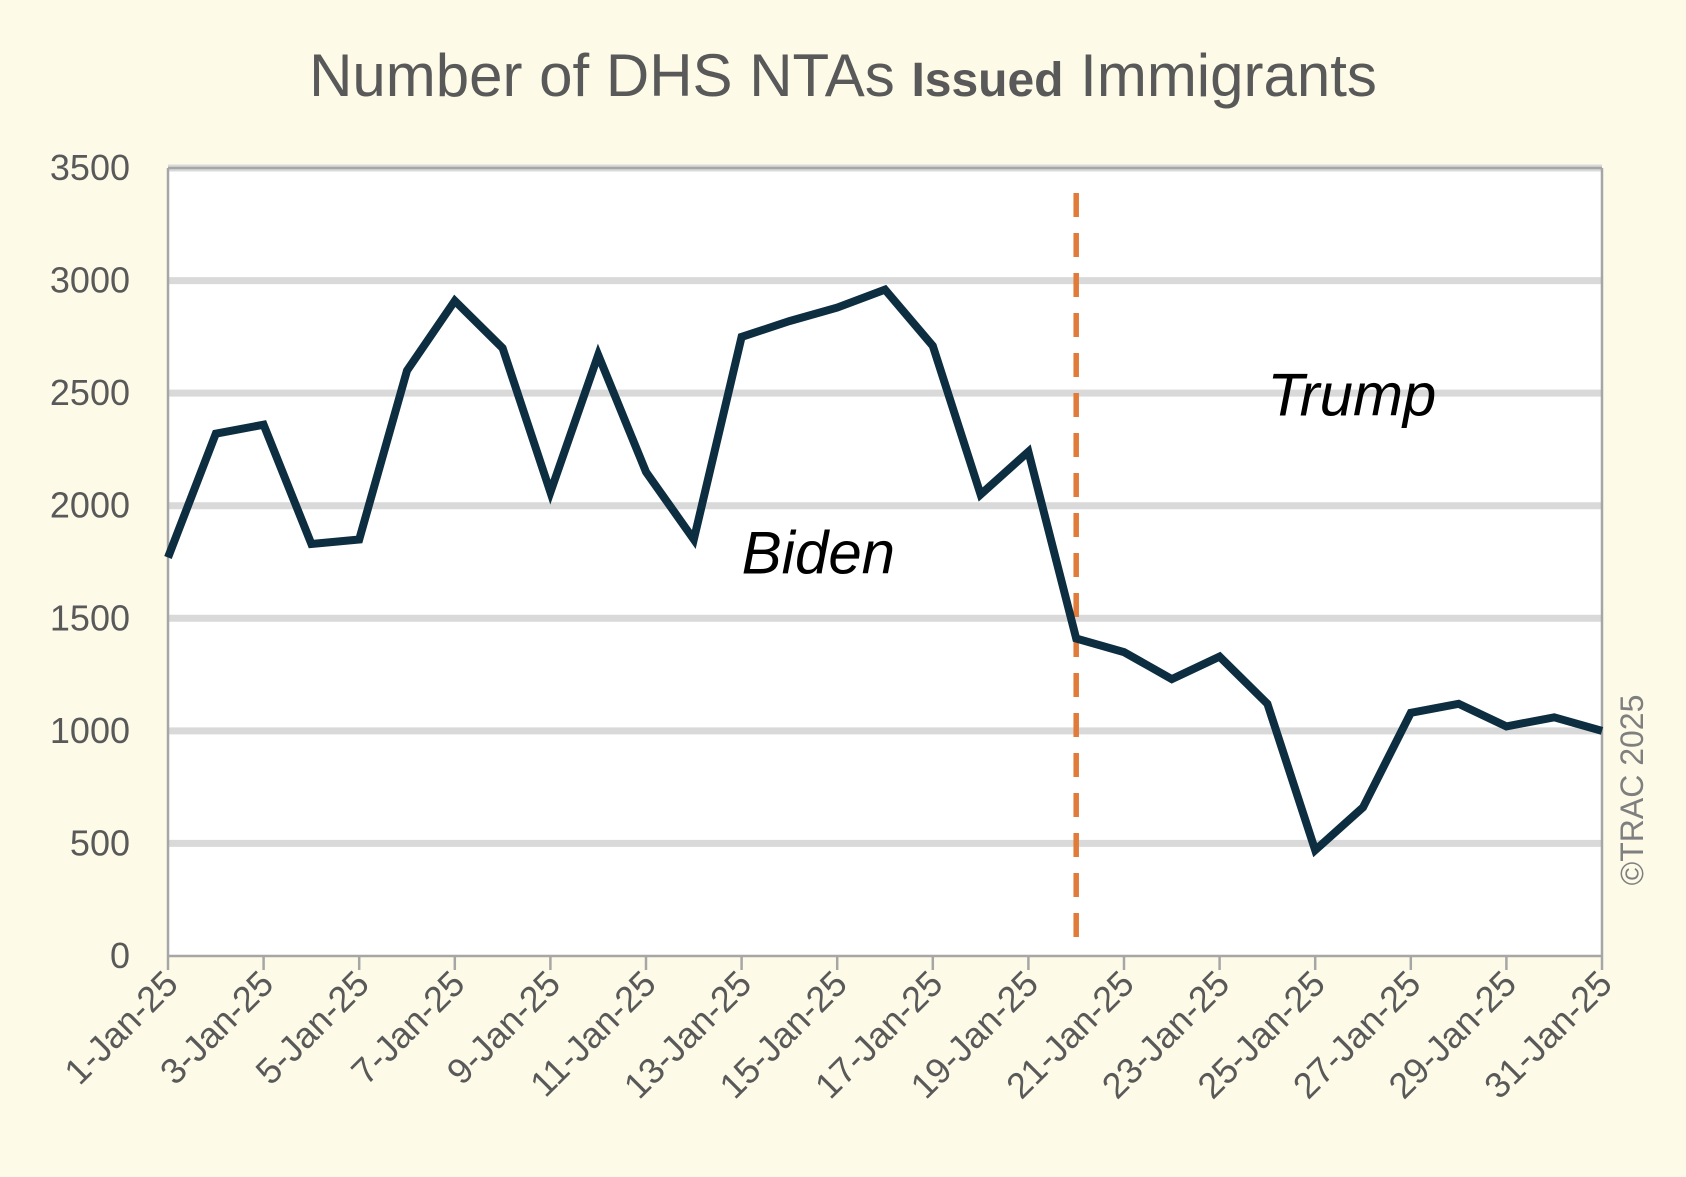  What do you see at coordinates (987, 80) in the screenshot?
I see `title-bold: Issued` at bounding box center [987, 80].